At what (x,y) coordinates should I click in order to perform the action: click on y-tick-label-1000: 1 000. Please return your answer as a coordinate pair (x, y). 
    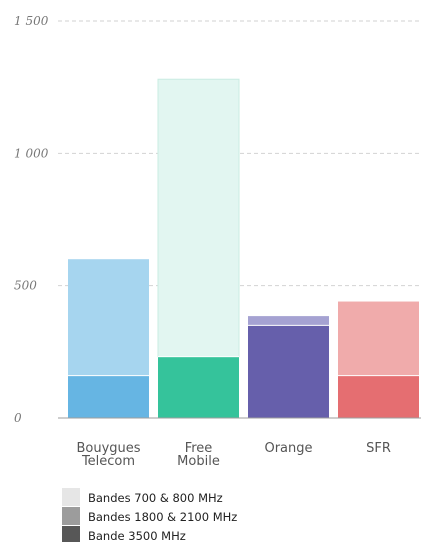
    Looking at the image, I should click on (31, 153).